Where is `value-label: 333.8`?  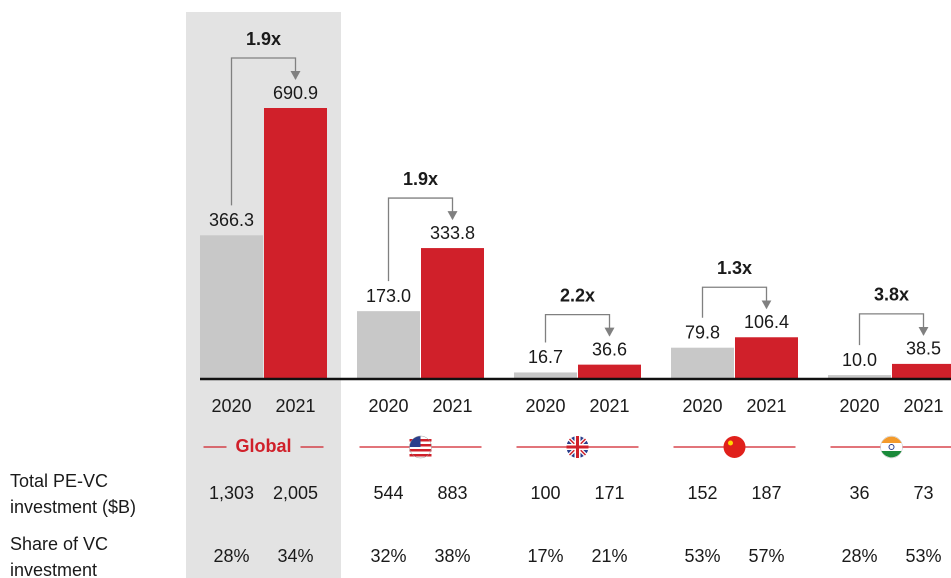 value-label: 333.8 is located at coordinates (452, 233).